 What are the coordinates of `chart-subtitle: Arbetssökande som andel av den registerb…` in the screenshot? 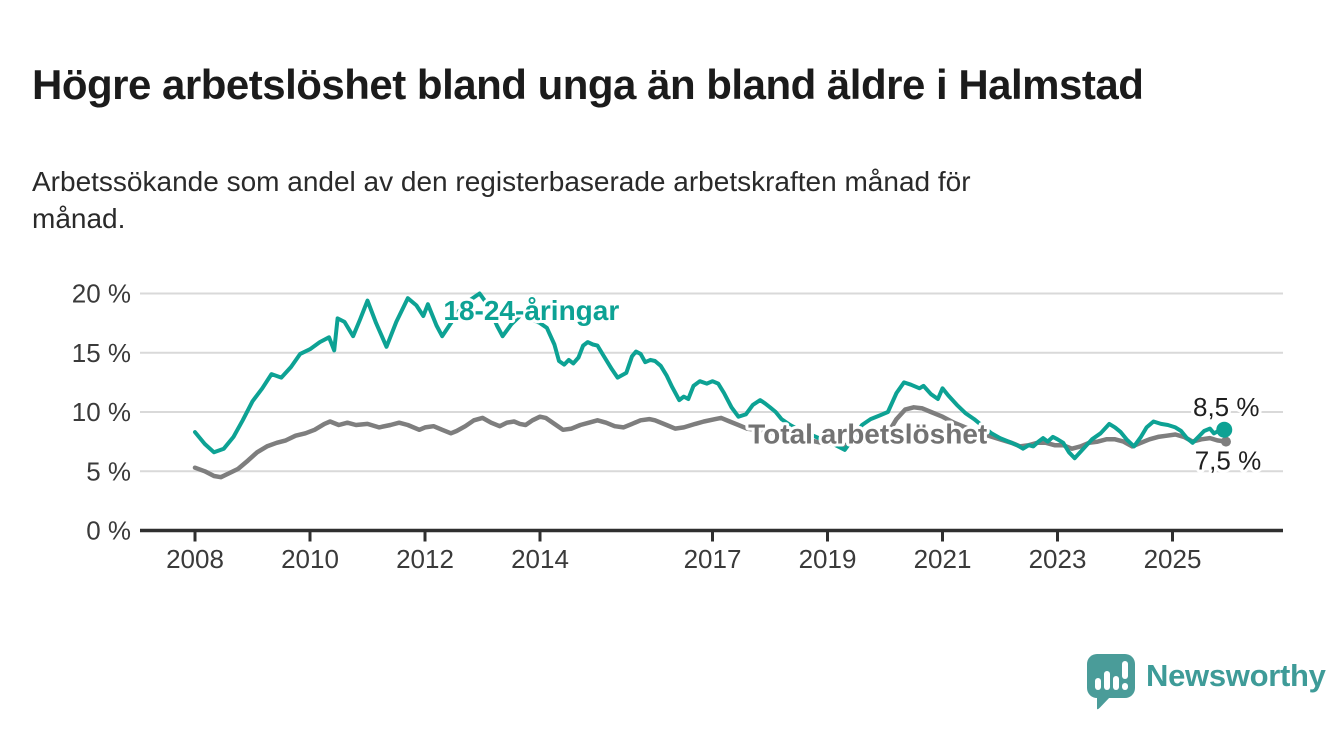 It's located at (501, 200).